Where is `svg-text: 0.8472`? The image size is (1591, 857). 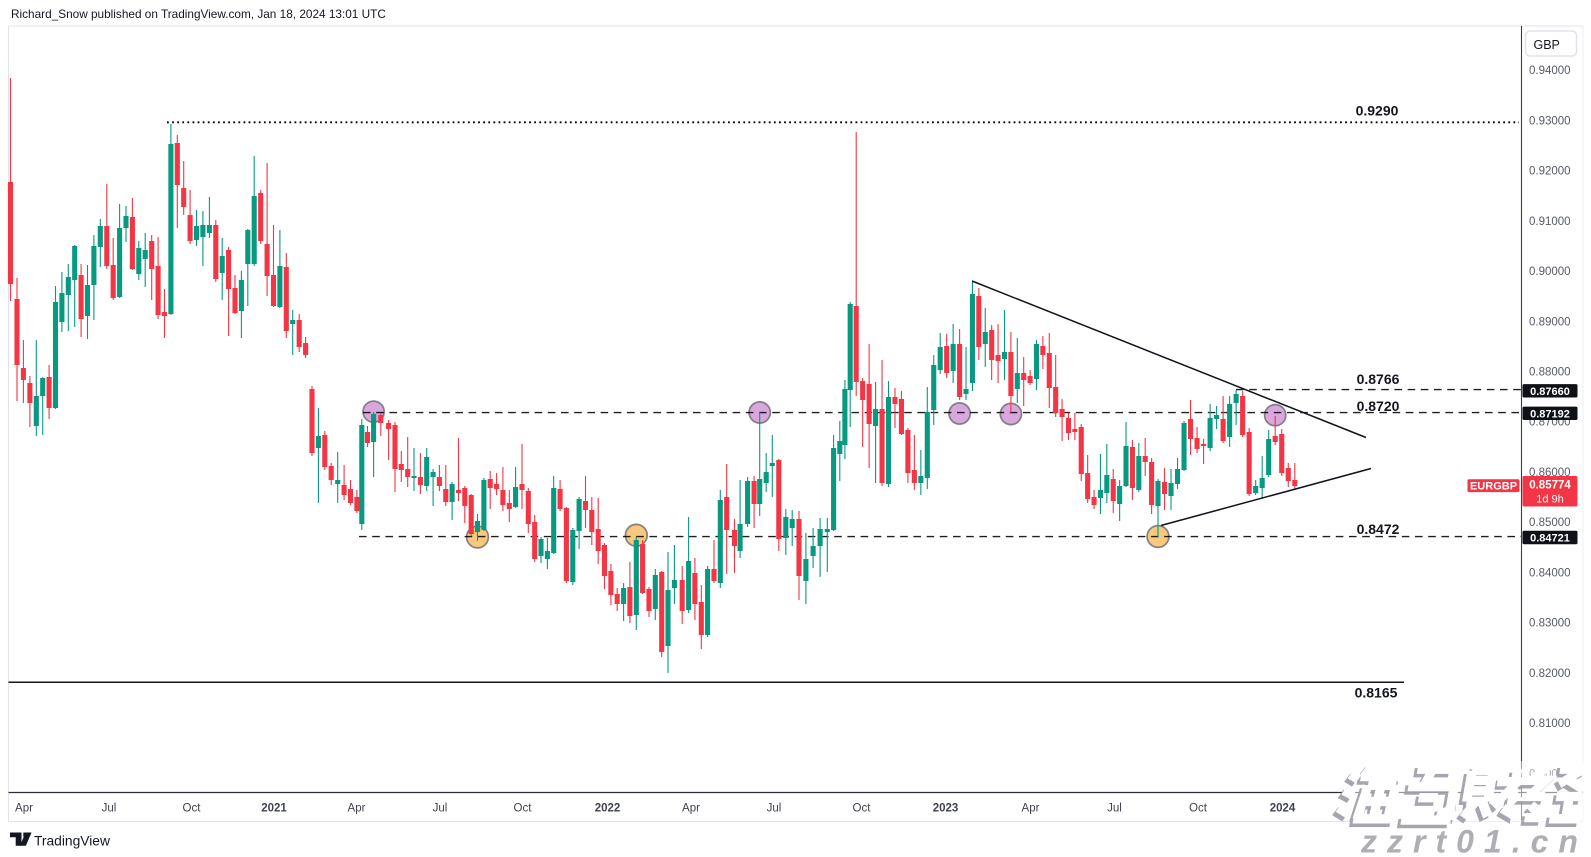
svg-text: 0.8472 is located at coordinates (1378, 529).